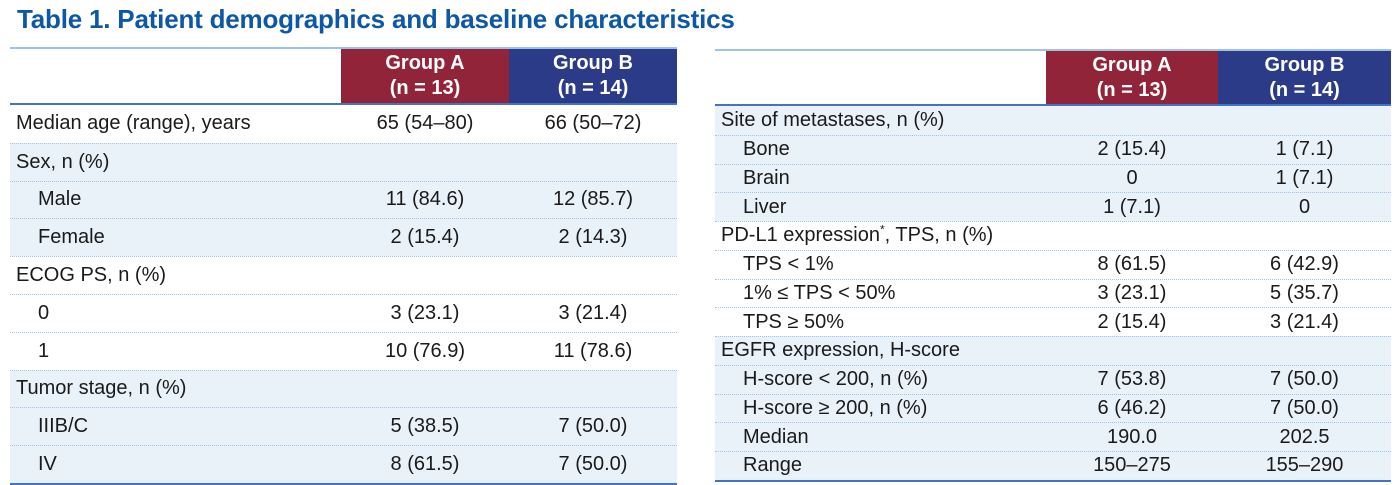 The image size is (1395, 485). What do you see at coordinates (60, 199) in the screenshot?
I see `row-label: Male` at bounding box center [60, 199].